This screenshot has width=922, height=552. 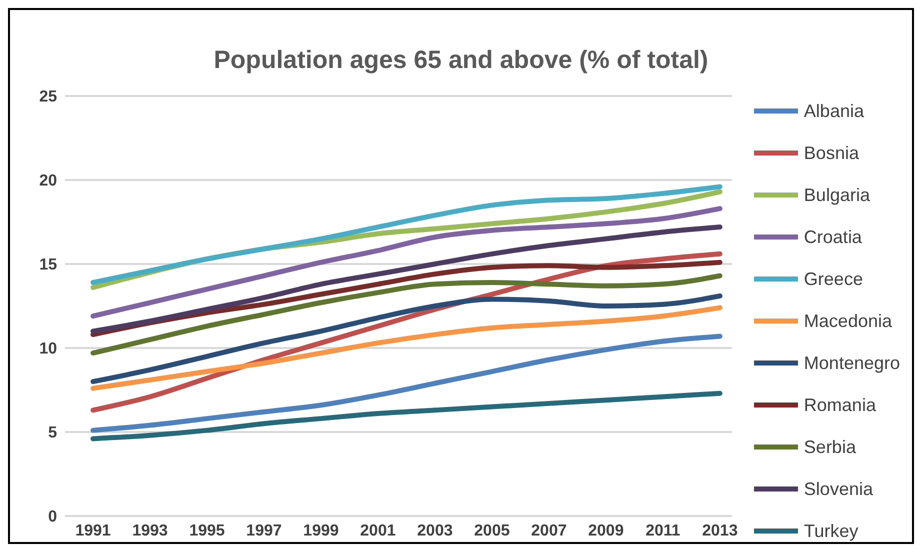 I want to click on legend-label: Serbia, so click(x=830, y=447).